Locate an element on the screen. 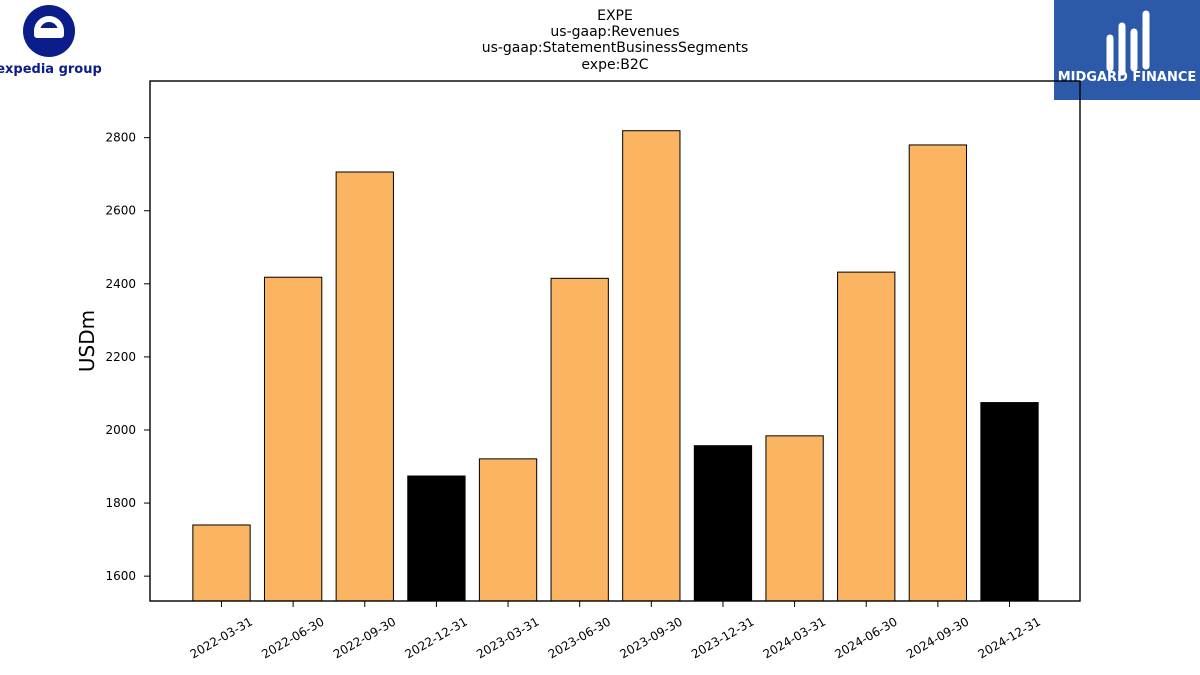 This screenshot has width=1200, height=675. x-tick-label: 2023-06-30 is located at coordinates (579, 637).